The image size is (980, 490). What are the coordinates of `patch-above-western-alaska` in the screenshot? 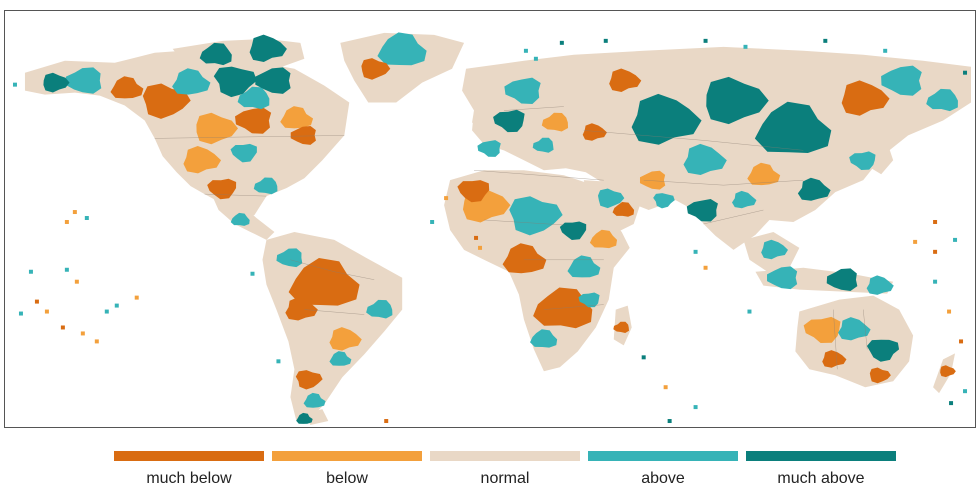 It's located at (83, 80).